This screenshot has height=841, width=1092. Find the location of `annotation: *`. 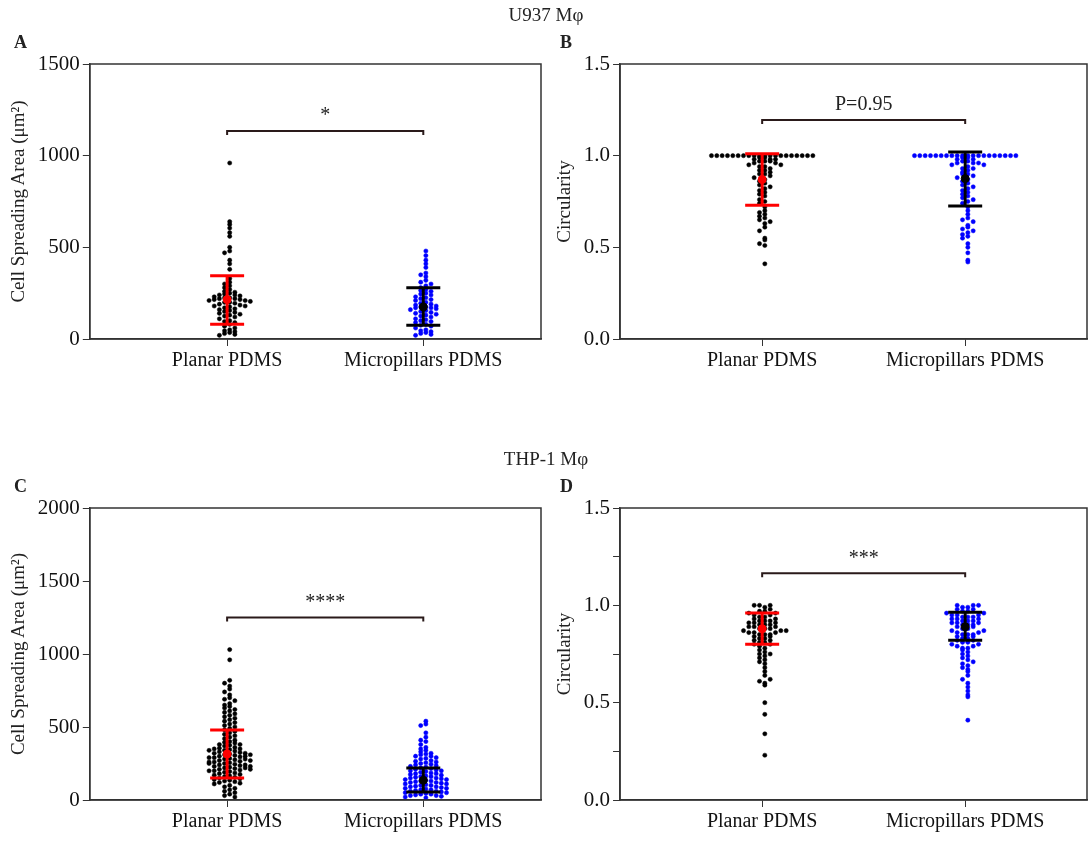

annotation: * is located at coordinates (325, 114).